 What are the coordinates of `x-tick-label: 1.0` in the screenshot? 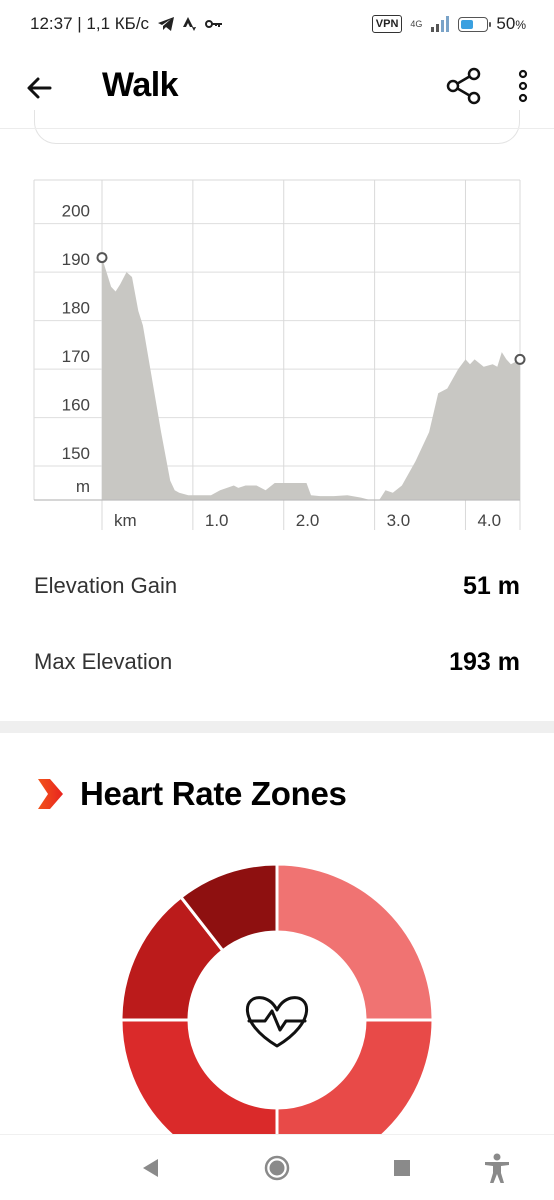 It's located at (217, 520).